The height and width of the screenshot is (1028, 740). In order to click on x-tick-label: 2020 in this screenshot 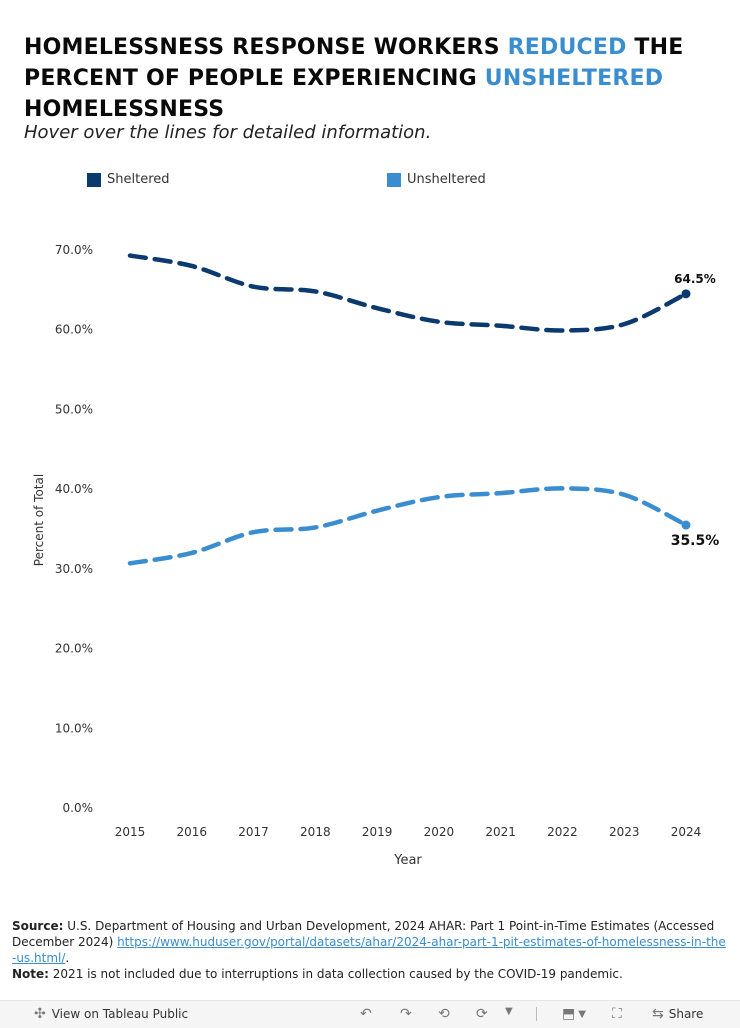, I will do `click(439, 832)`.